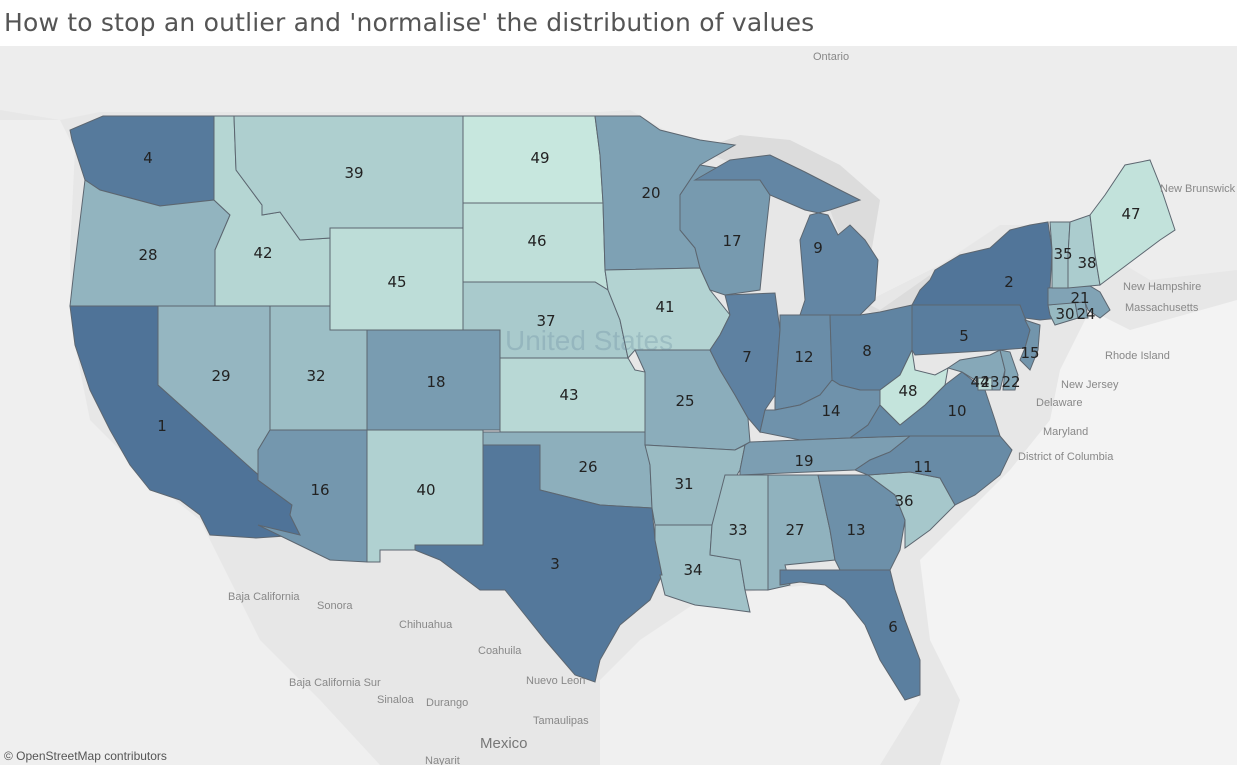 Image resolution: width=1237 pixels, height=765 pixels. What do you see at coordinates (683, 484) in the screenshot?
I see `state-label-AR: 31` at bounding box center [683, 484].